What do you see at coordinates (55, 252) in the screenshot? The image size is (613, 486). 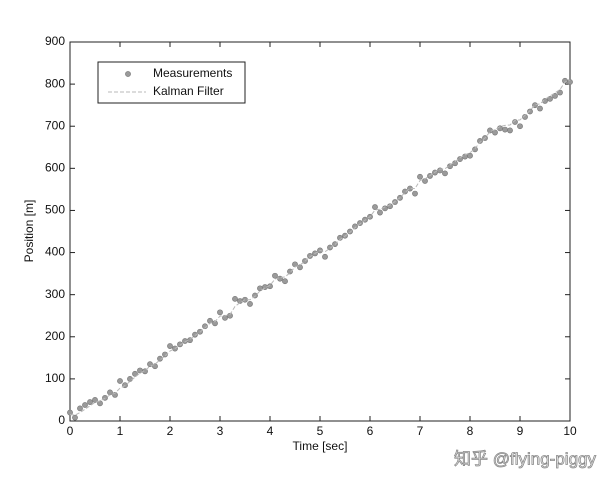 I see `y-tick-label: 400` at bounding box center [55, 252].